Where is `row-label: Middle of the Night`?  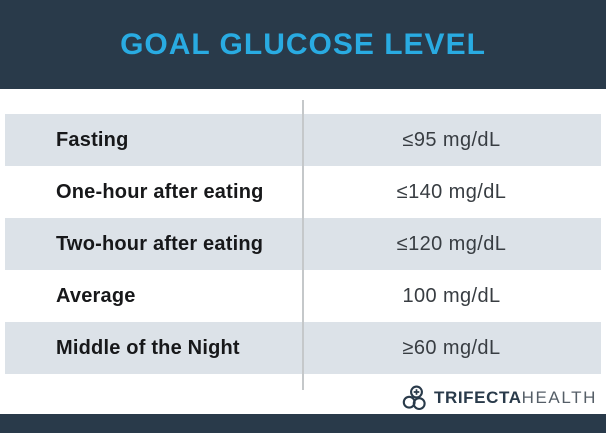 row-label: Middle of the Night is located at coordinates (148, 347).